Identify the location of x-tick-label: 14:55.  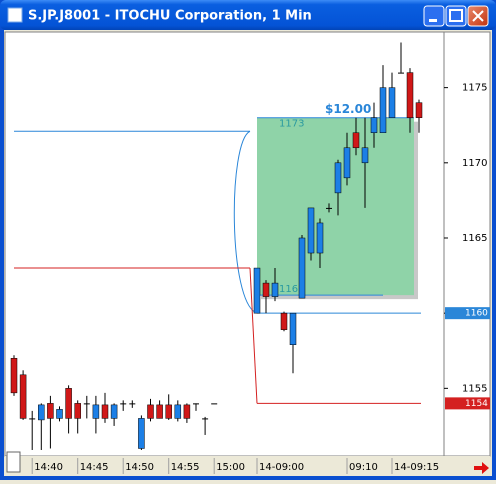
(185, 467).